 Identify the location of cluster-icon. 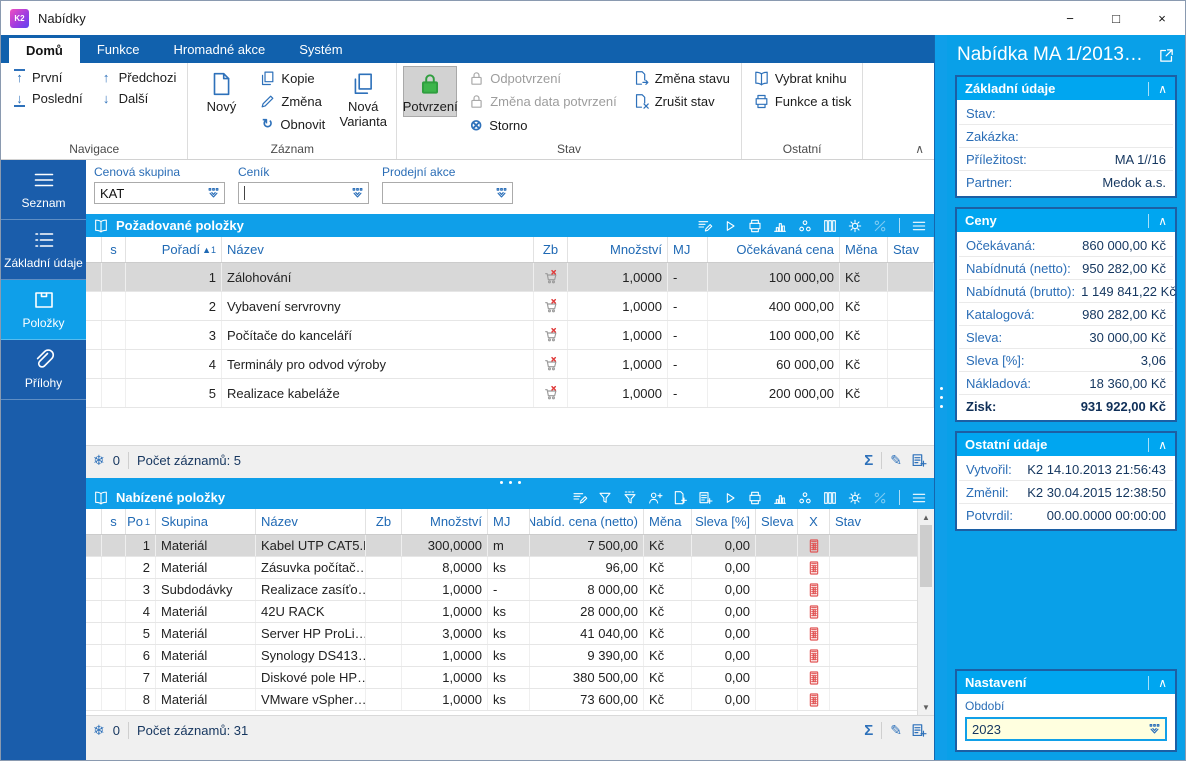
(805, 498).